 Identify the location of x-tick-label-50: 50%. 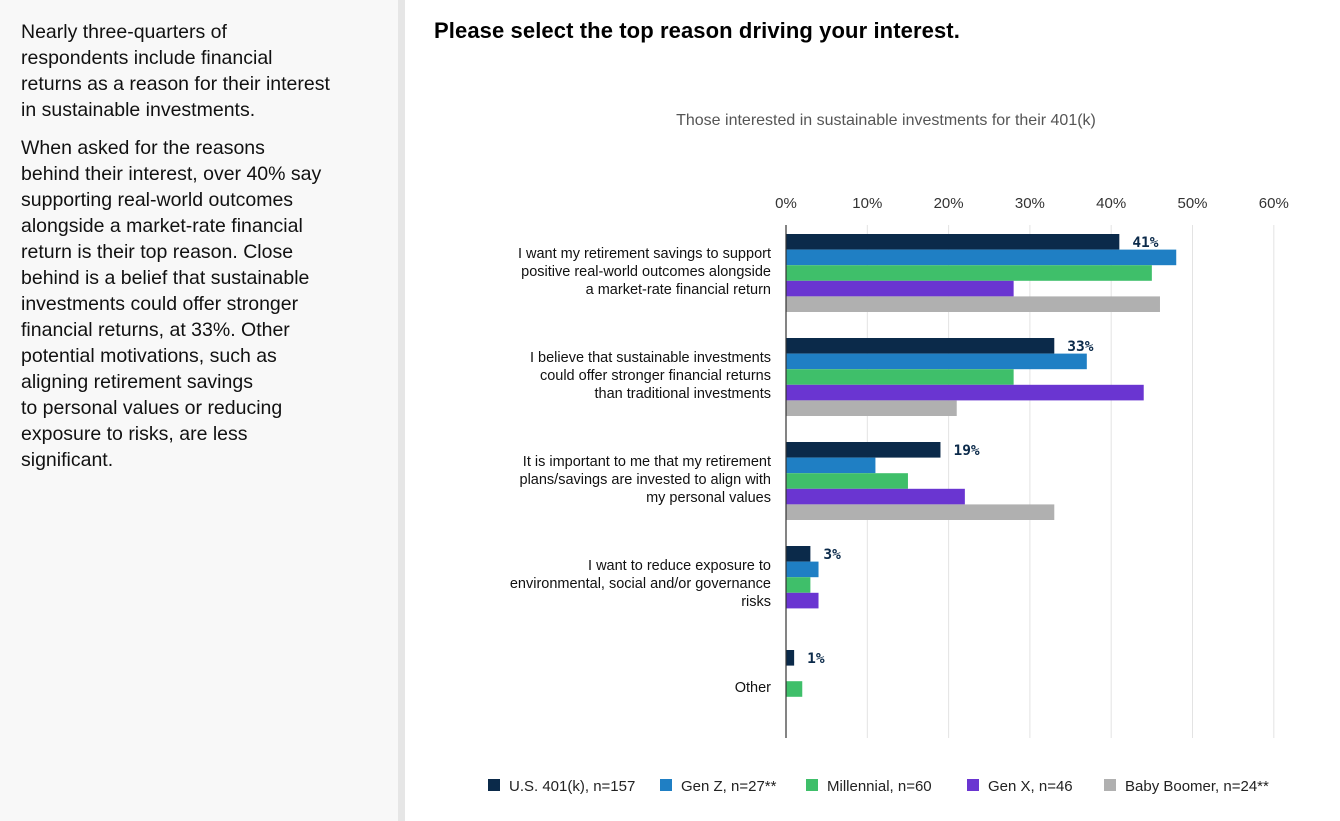
(1192, 203).